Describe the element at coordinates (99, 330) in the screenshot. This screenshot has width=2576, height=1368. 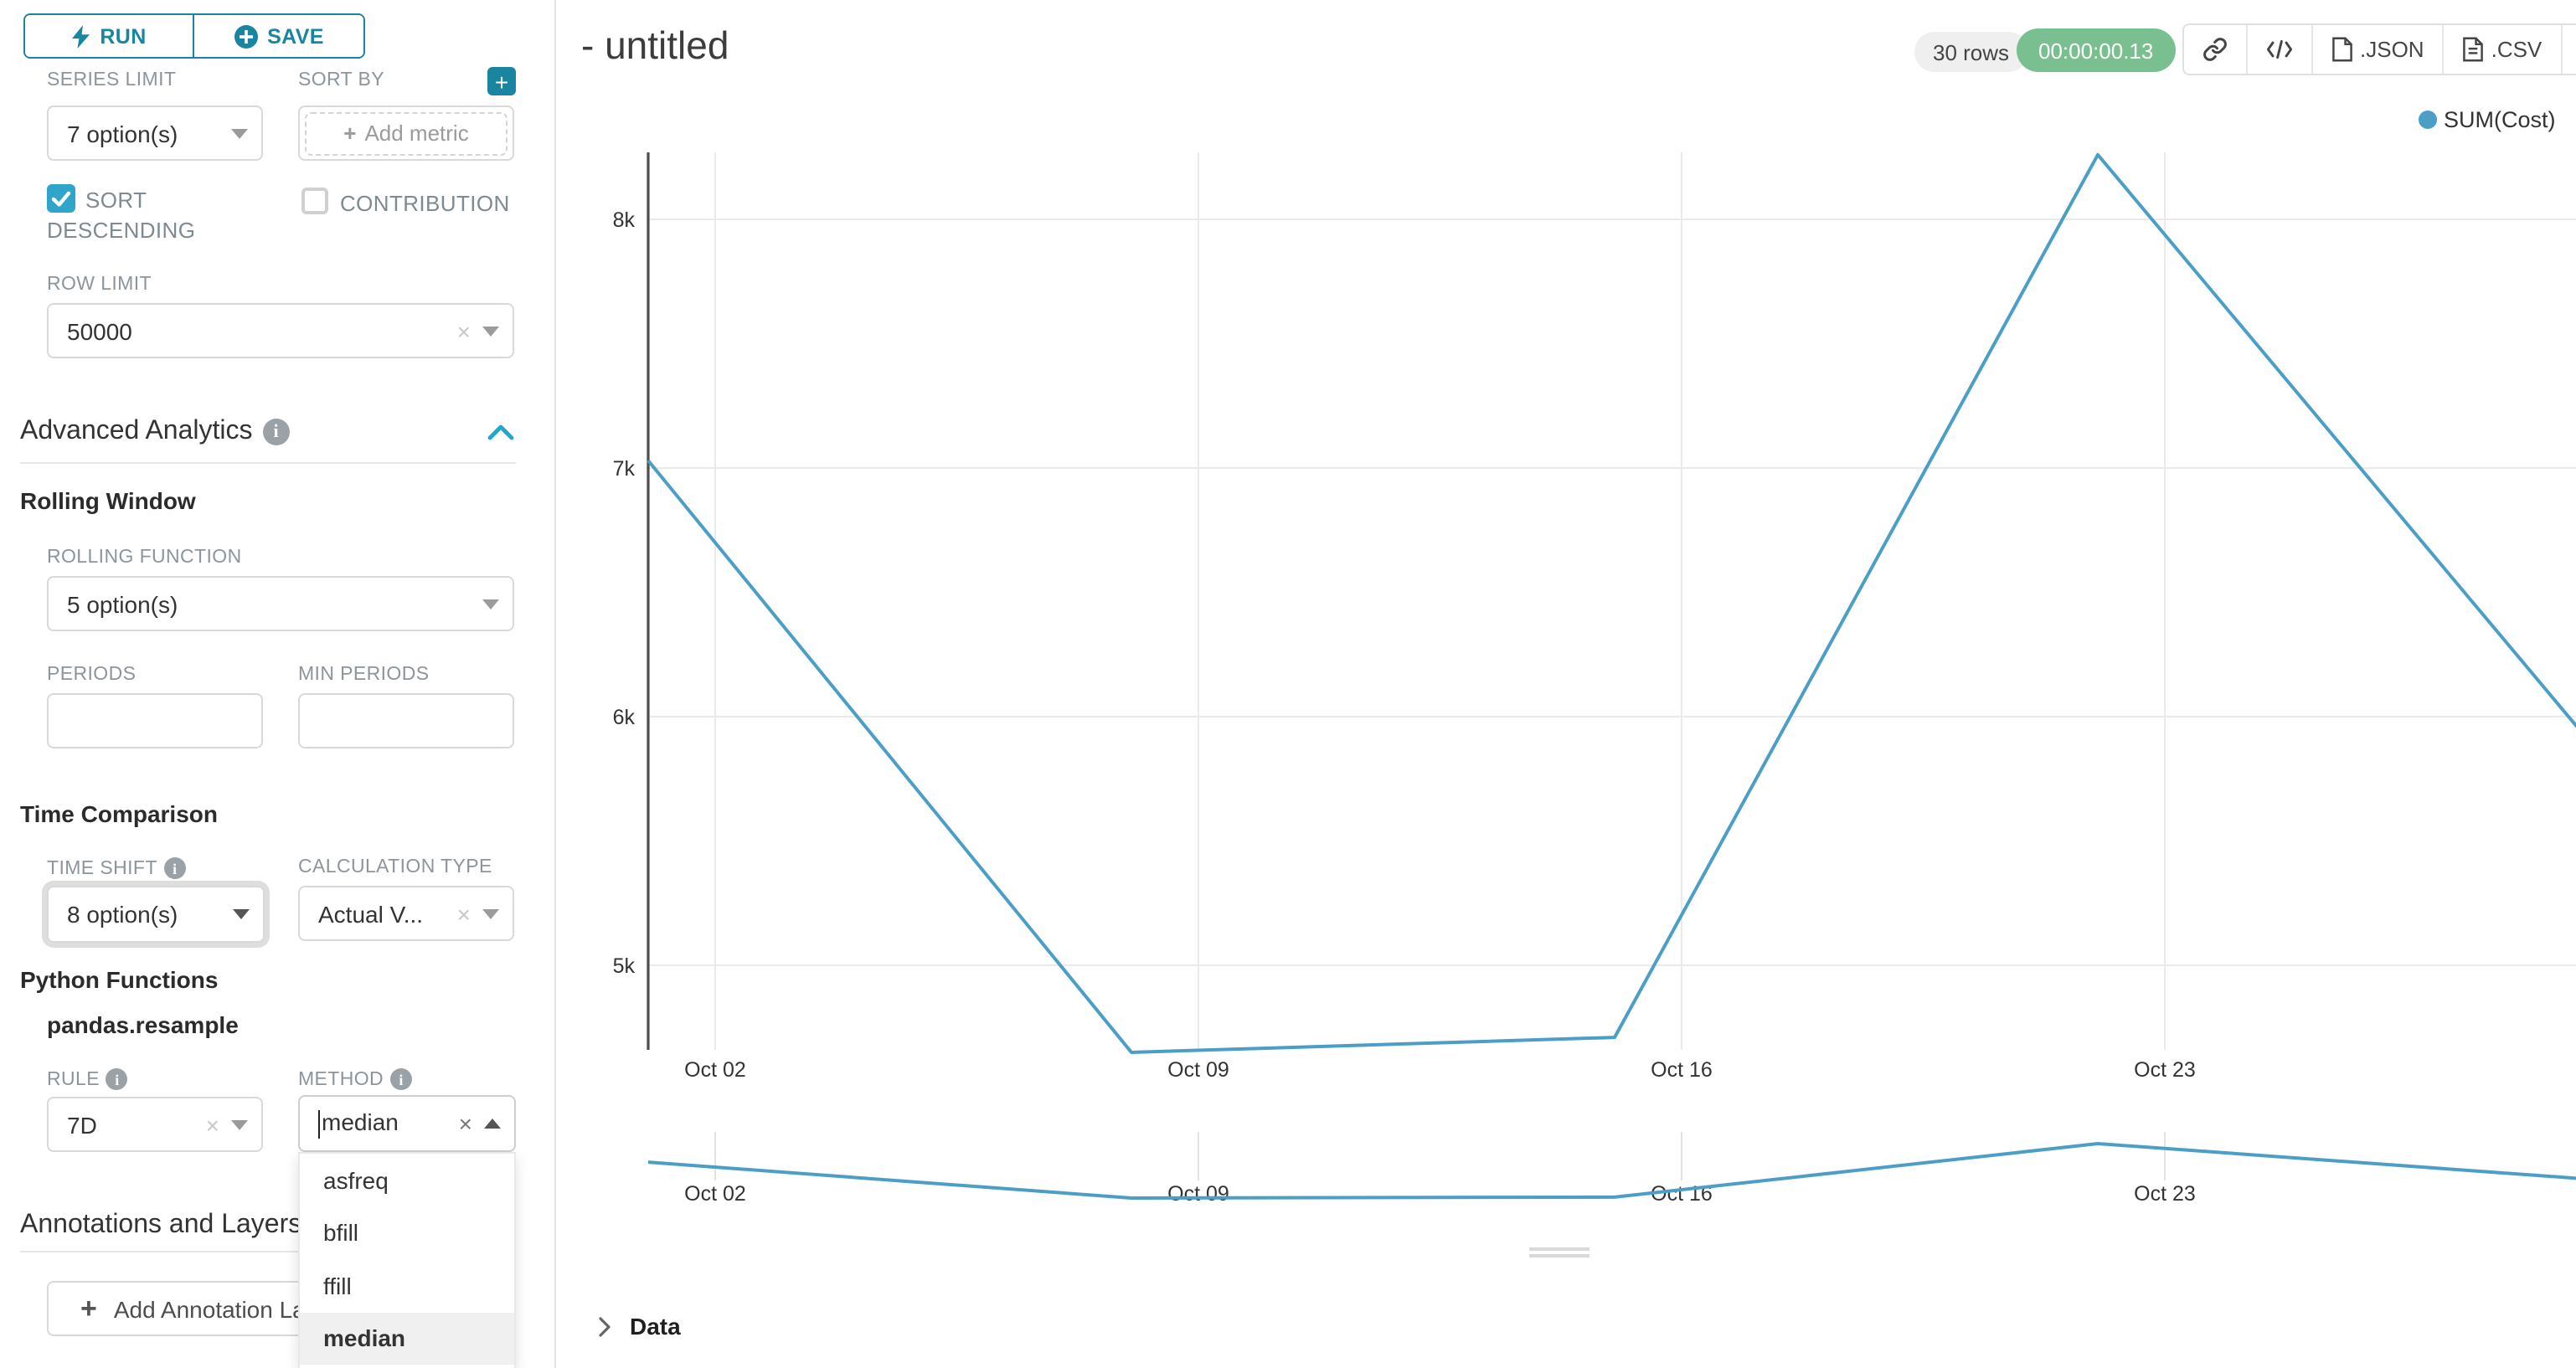
I see `row-limit-value: 50000` at that location.